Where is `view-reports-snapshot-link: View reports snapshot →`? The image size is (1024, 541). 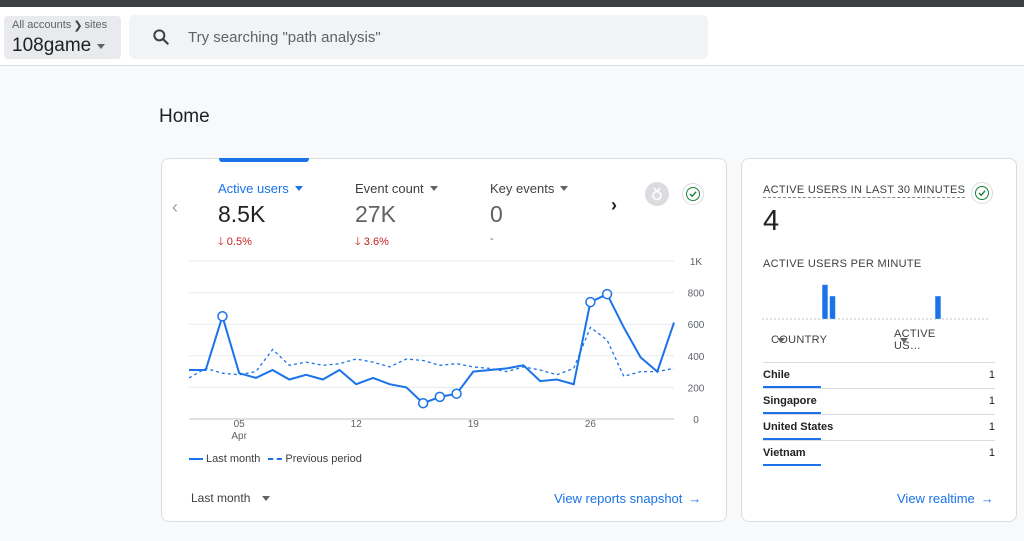
view-reports-snapshot-link: View reports snapshot → is located at coordinates (627, 498).